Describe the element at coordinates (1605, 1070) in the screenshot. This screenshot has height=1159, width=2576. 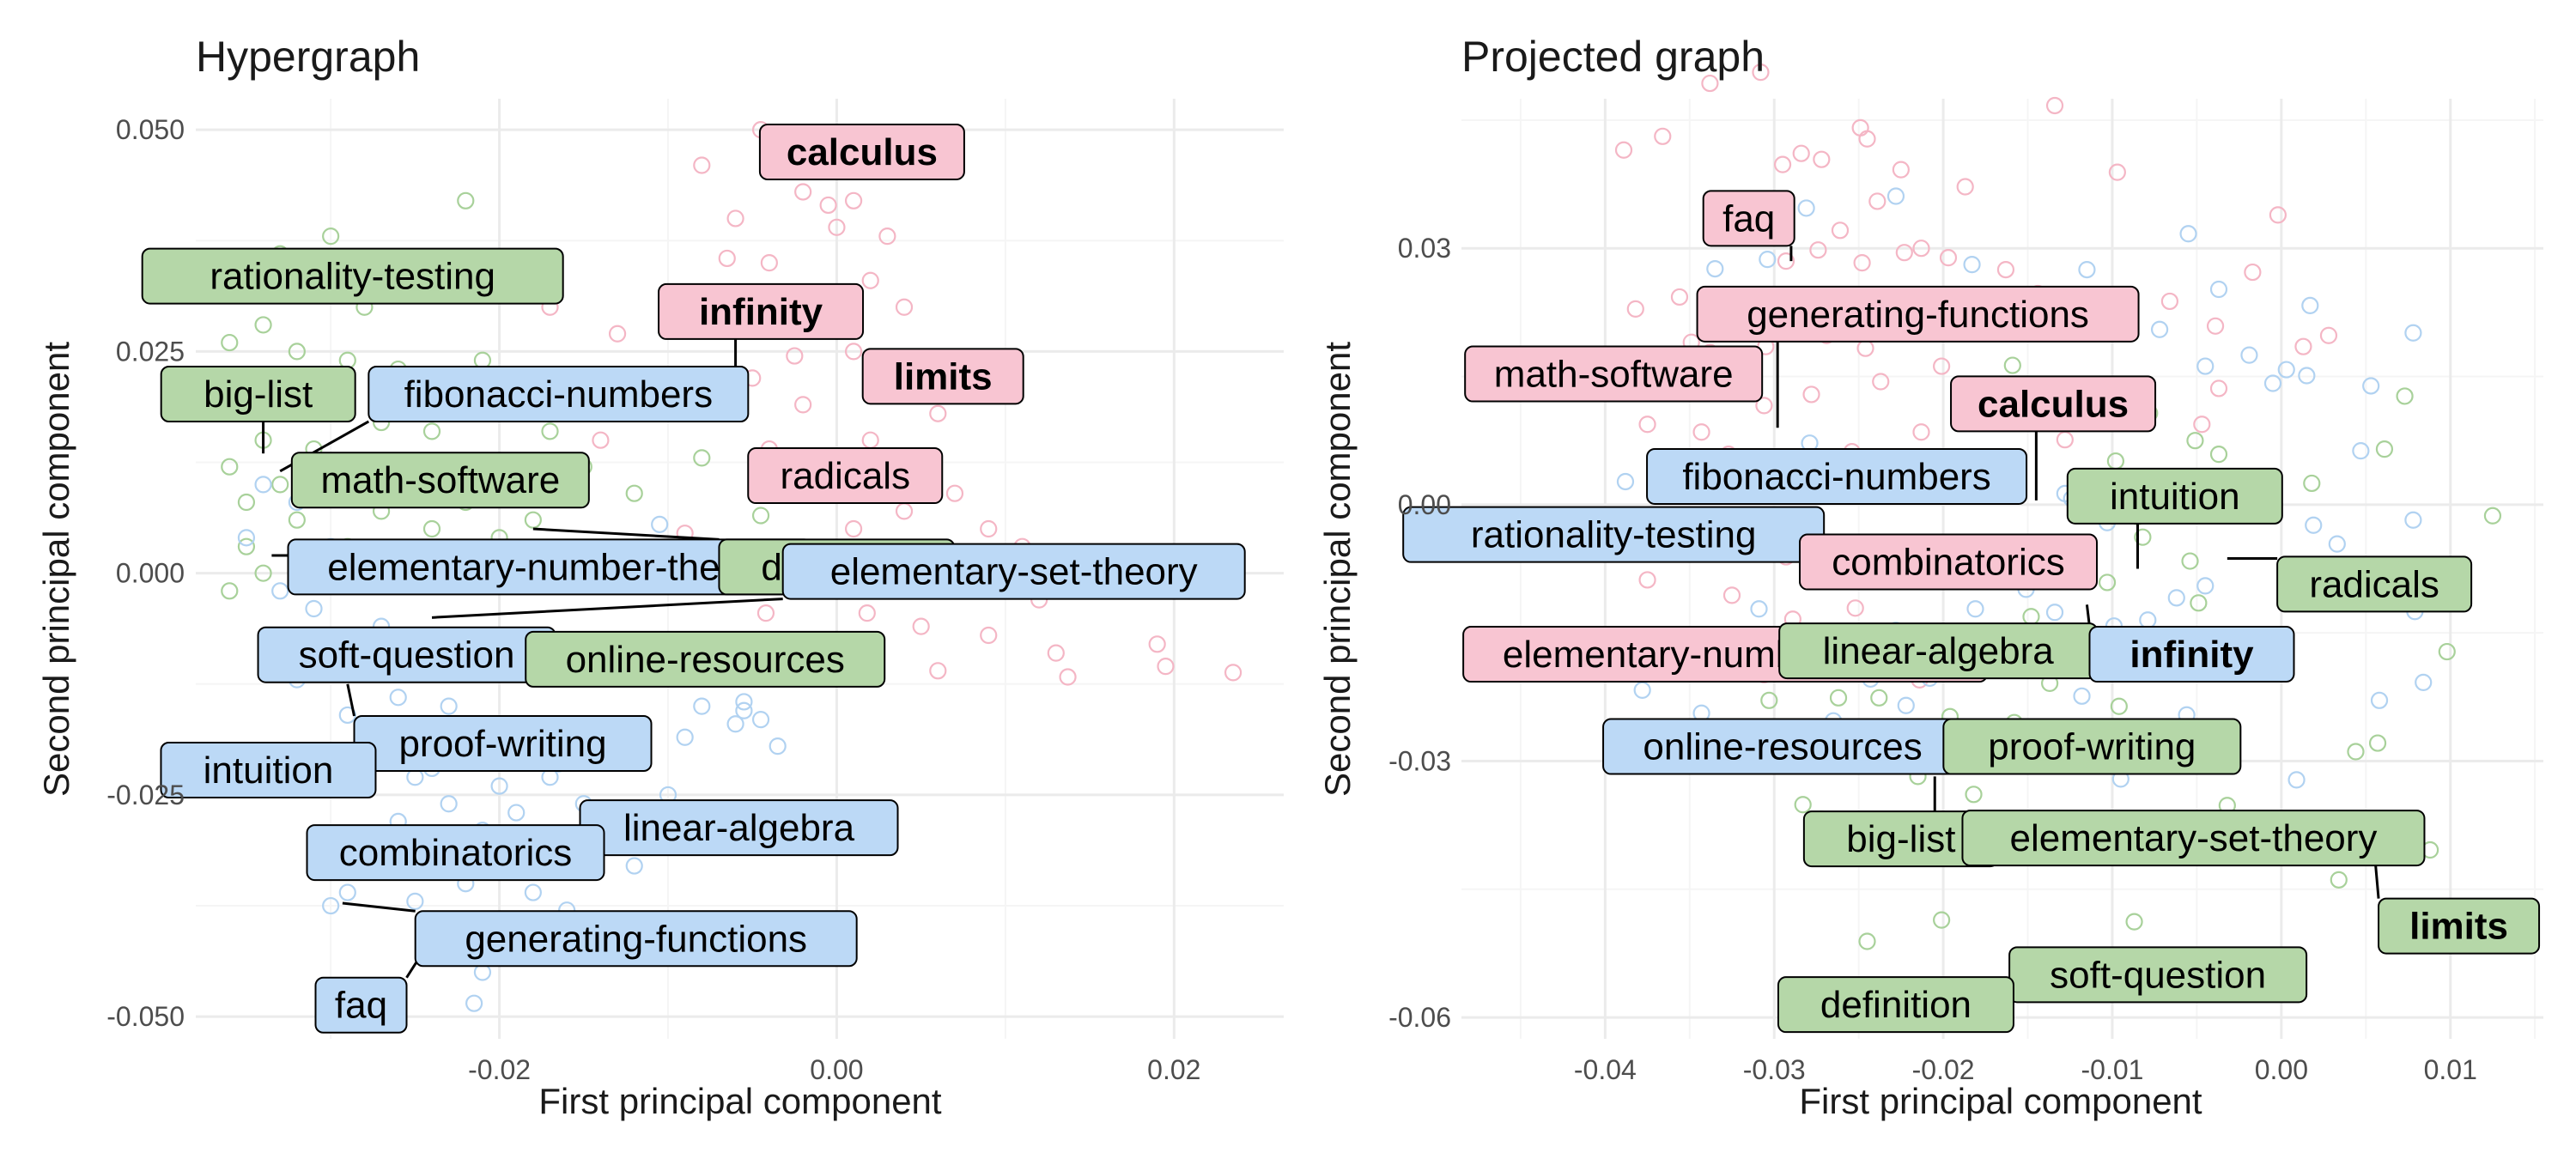
I see `x-tick-label: -0.04` at that location.